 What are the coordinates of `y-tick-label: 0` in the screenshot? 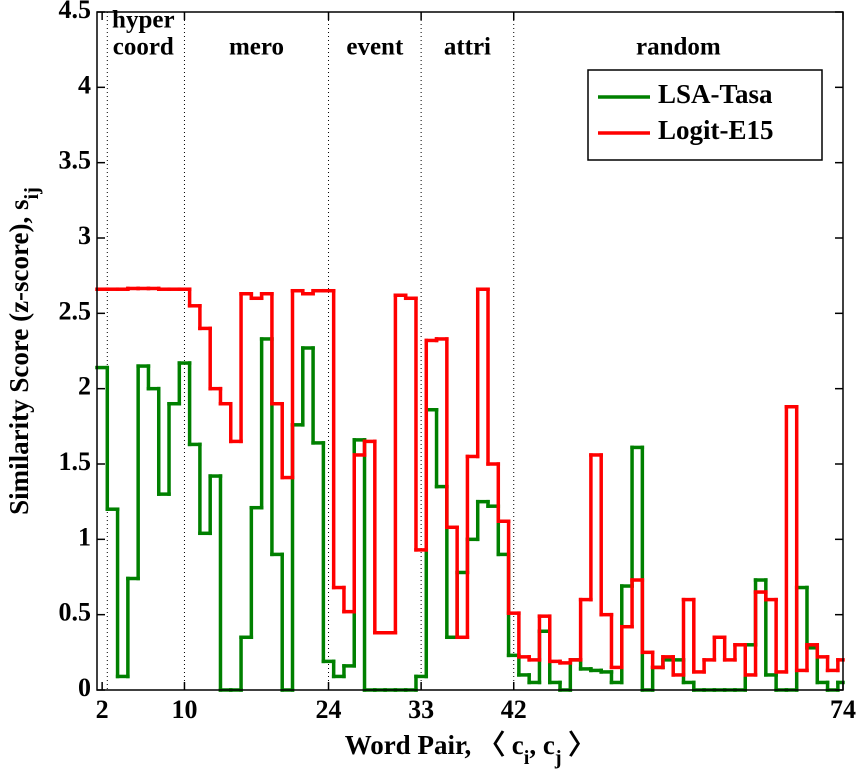 It's located at (84, 687).